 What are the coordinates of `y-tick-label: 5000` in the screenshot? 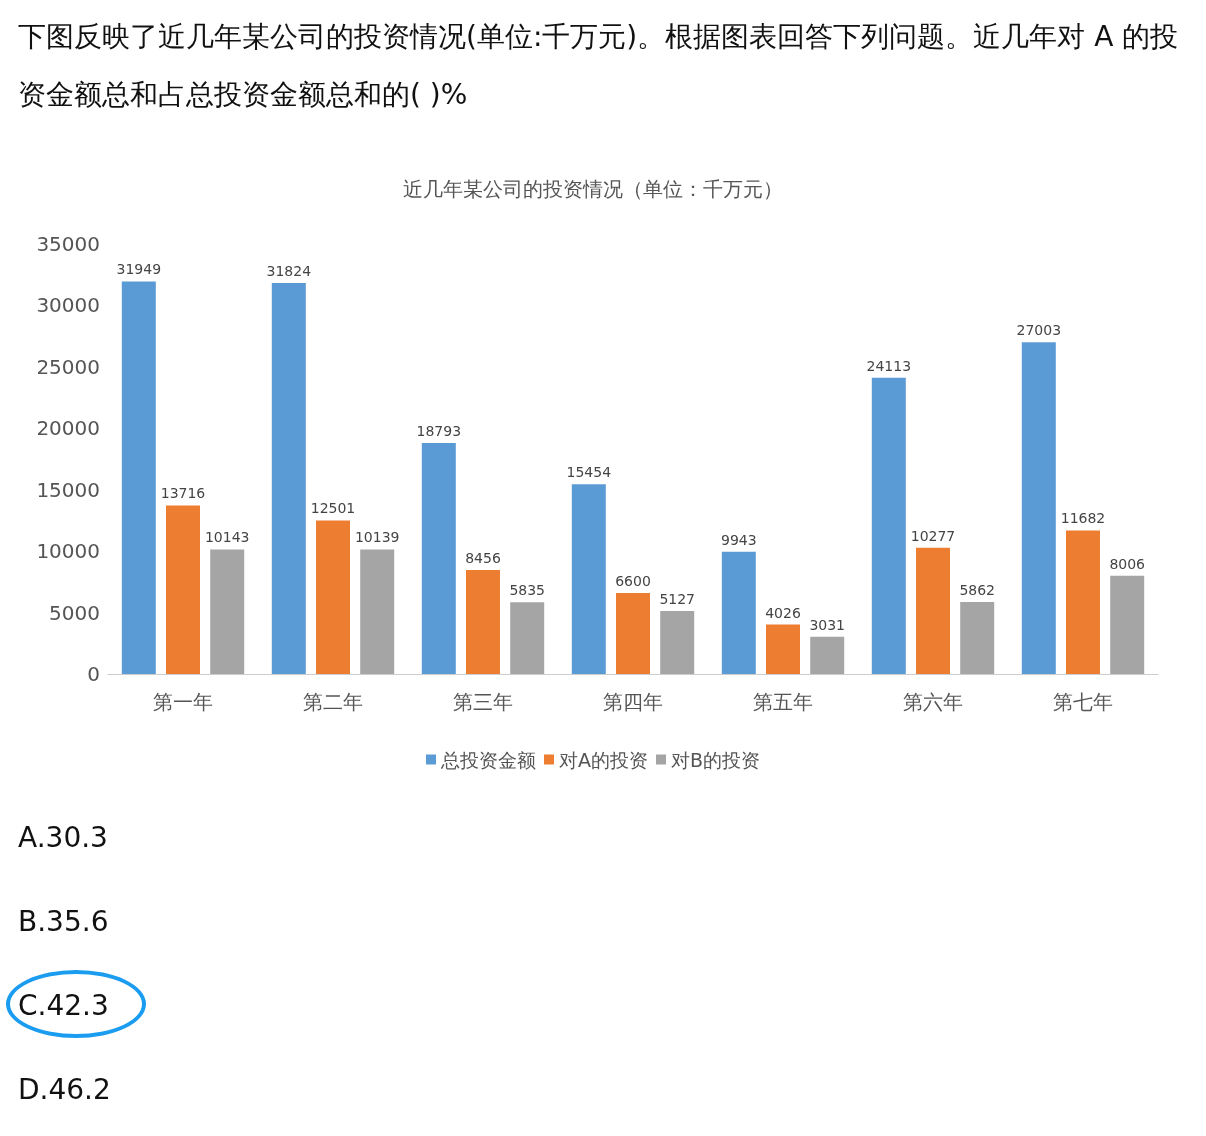 It's located at (74, 612).